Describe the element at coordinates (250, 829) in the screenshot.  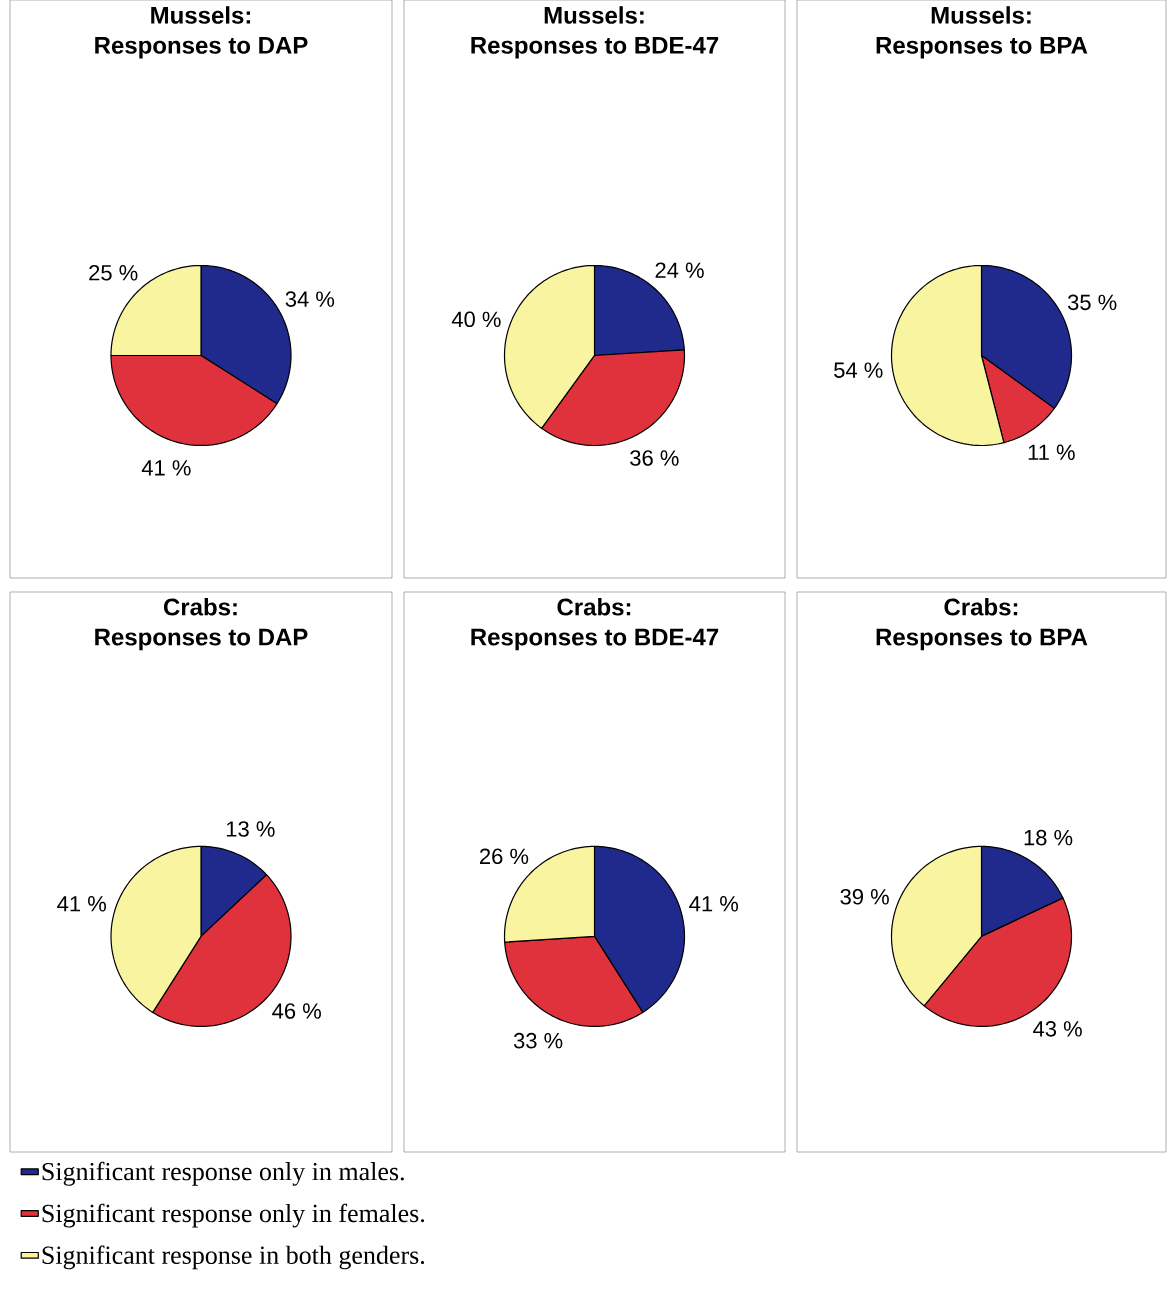
I see `data-label: 13 %` at that location.